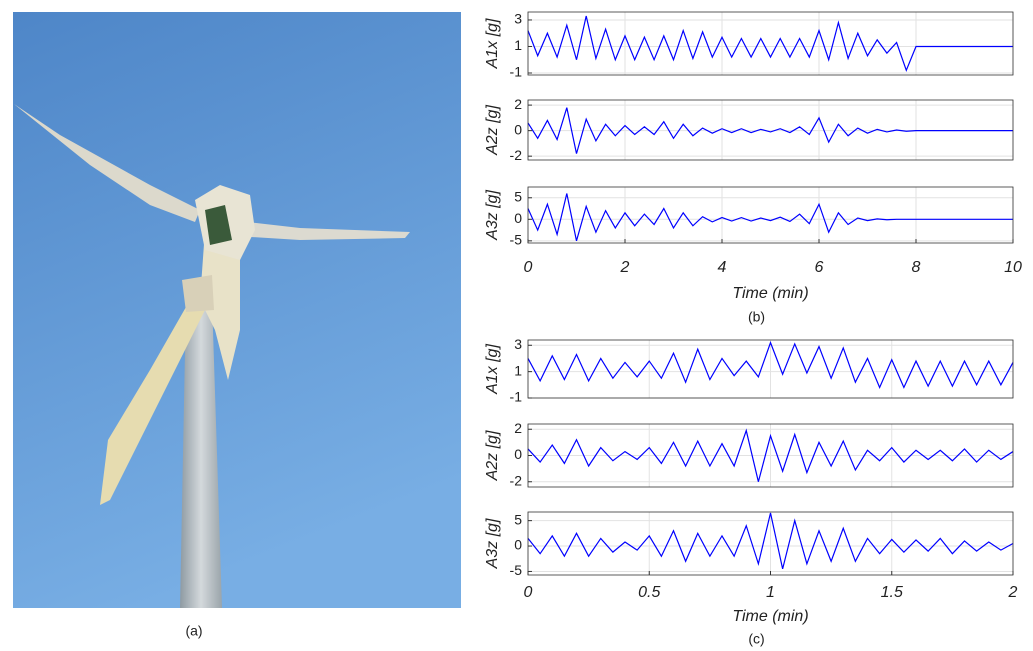 Image resolution: width=1033 pixels, height=651 pixels. I want to click on x-tick-label: 1, so click(770, 592).